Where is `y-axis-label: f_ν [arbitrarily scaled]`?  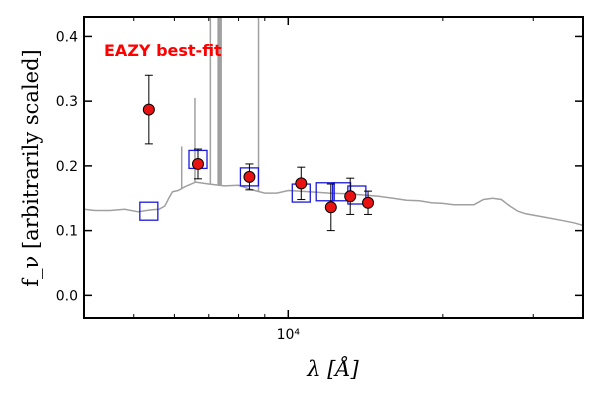
y-axis-label: f_ν [arbitrarily scaled] is located at coordinates (31, 167).